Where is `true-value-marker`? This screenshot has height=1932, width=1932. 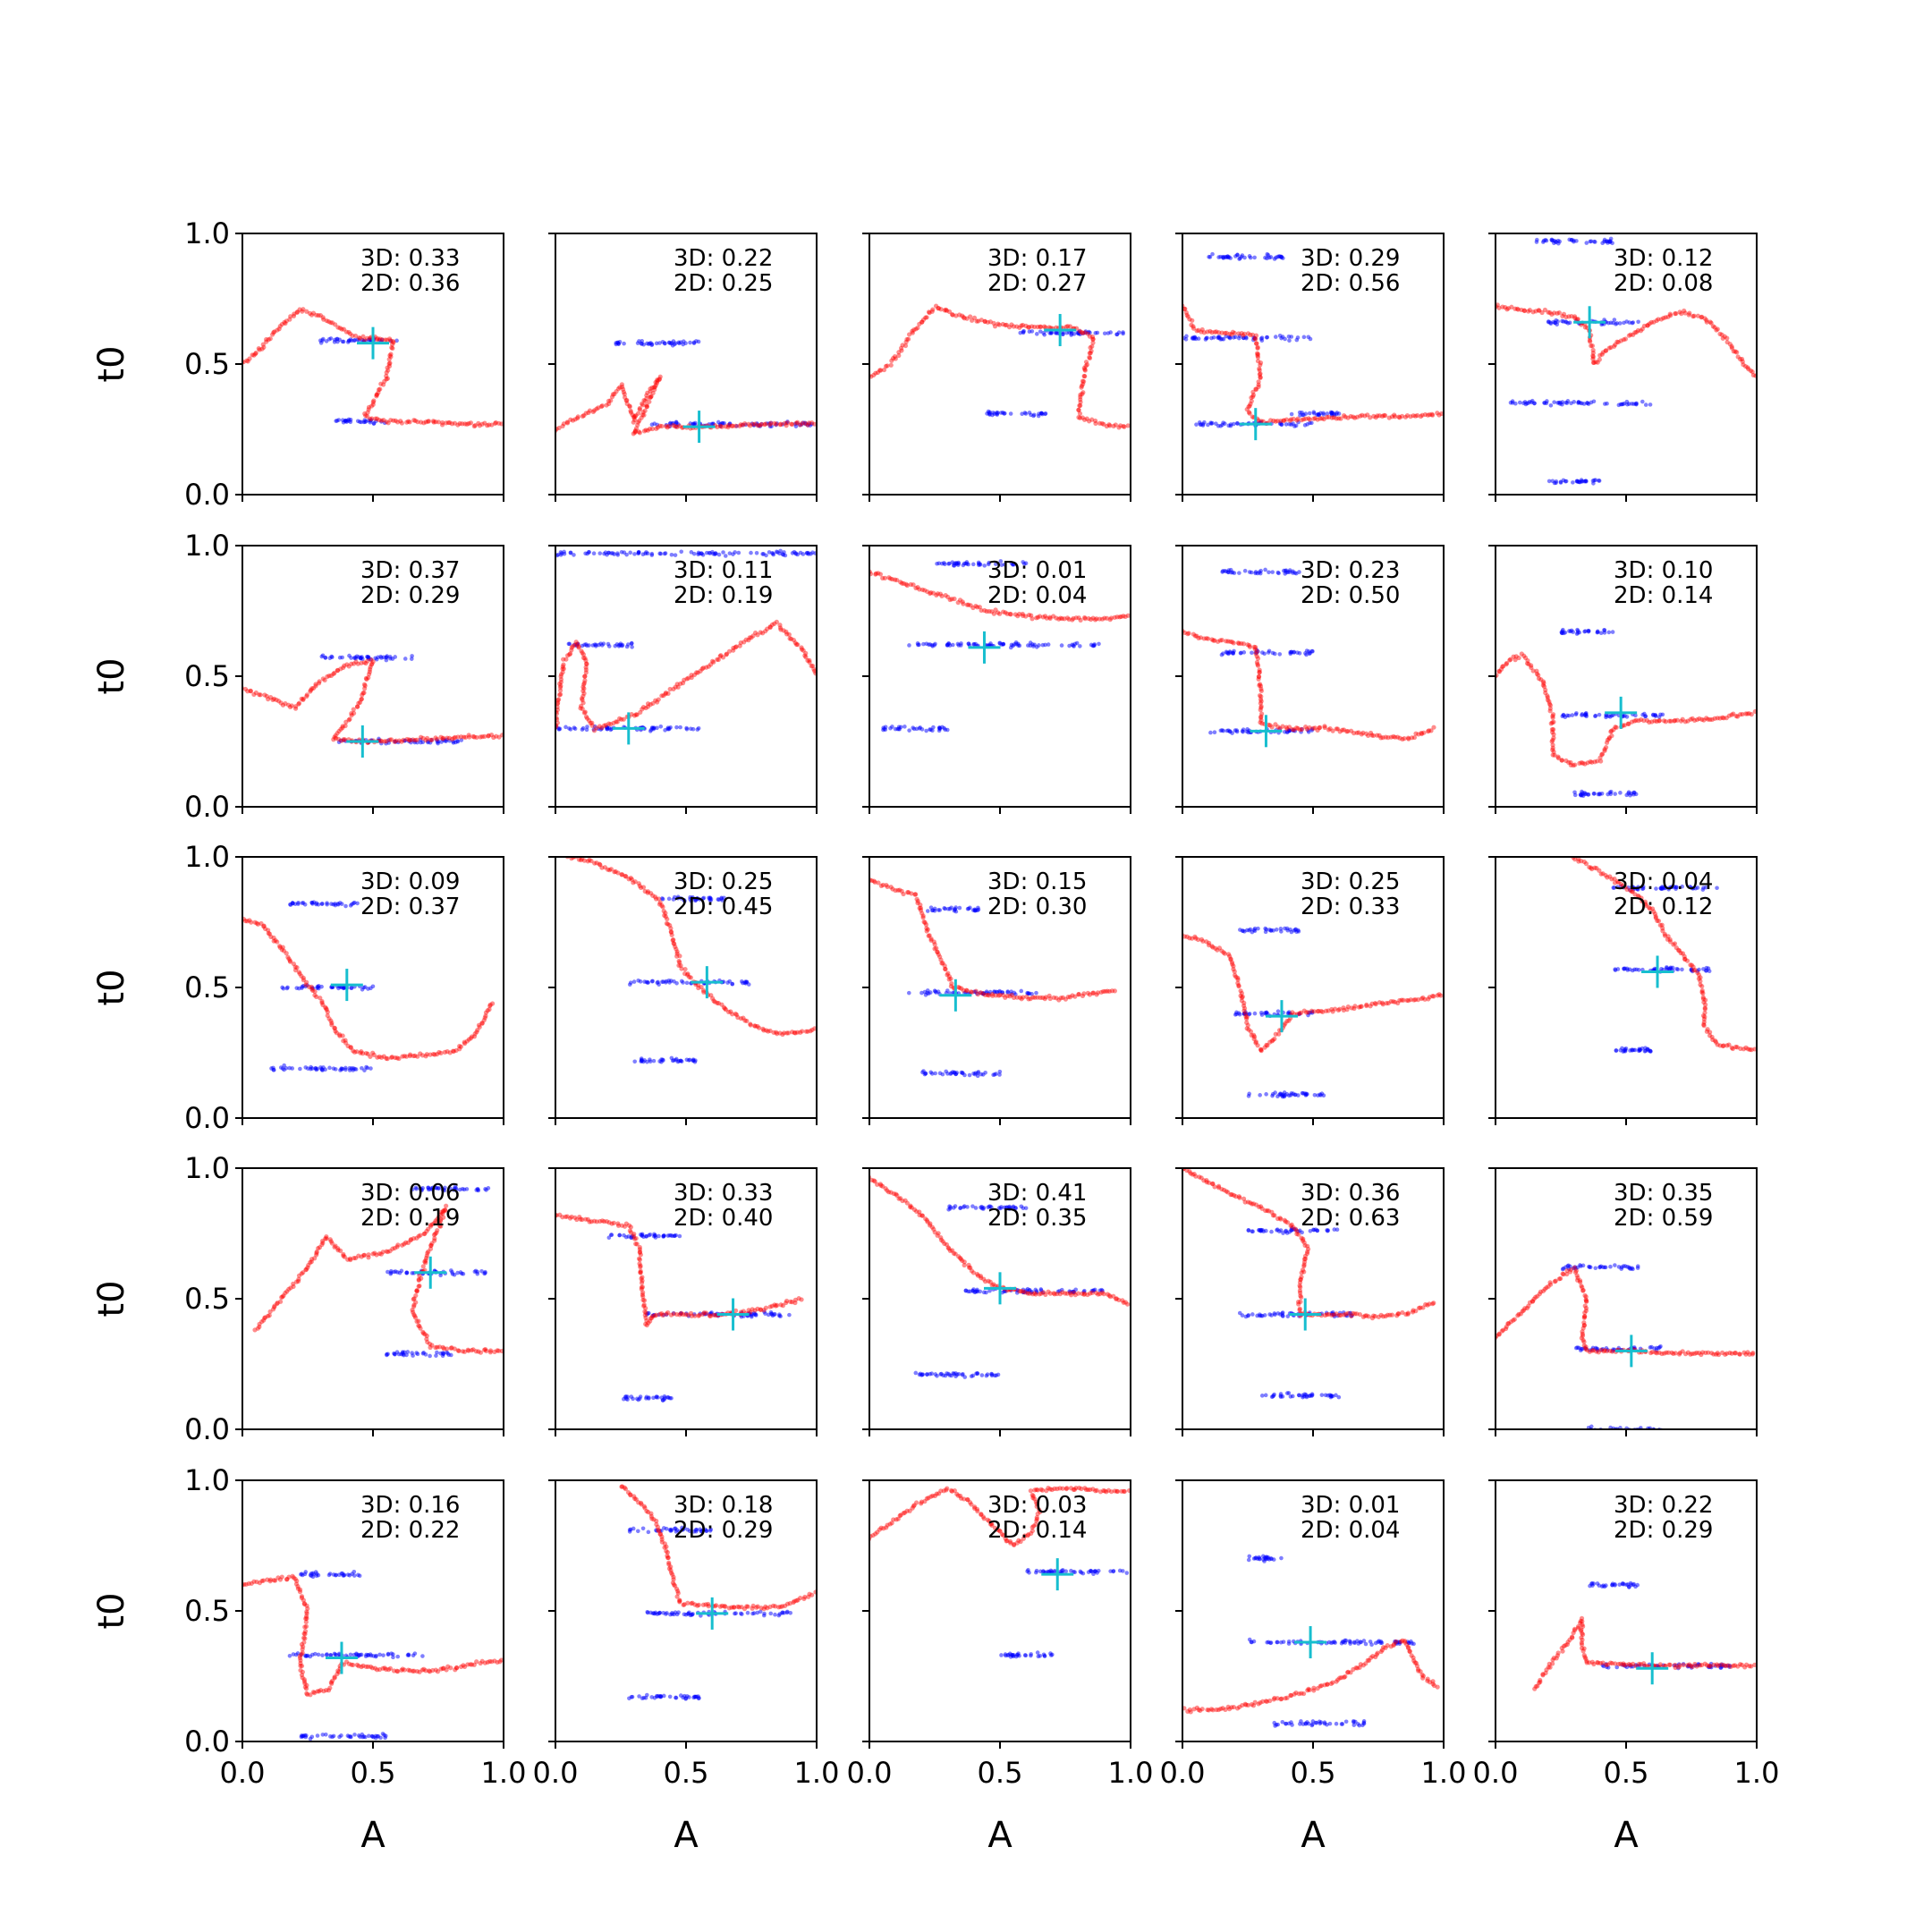
true-value-marker is located at coordinates (955, 995).